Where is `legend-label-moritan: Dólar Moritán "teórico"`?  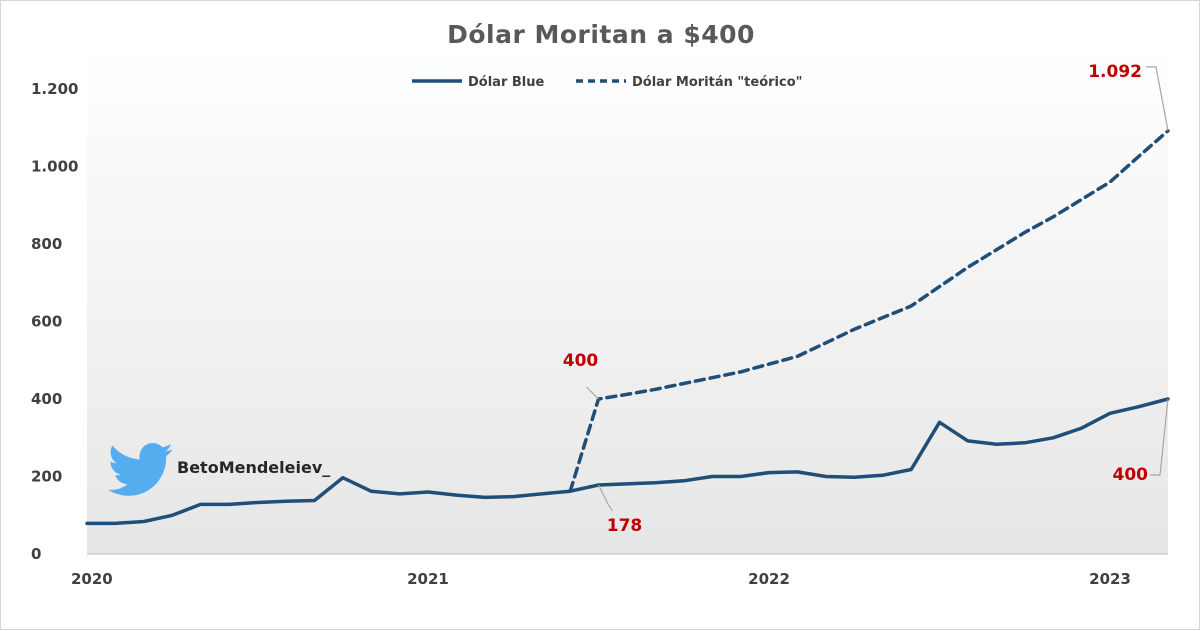
legend-label-moritan: Dólar Moritán "teórico" is located at coordinates (717, 82).